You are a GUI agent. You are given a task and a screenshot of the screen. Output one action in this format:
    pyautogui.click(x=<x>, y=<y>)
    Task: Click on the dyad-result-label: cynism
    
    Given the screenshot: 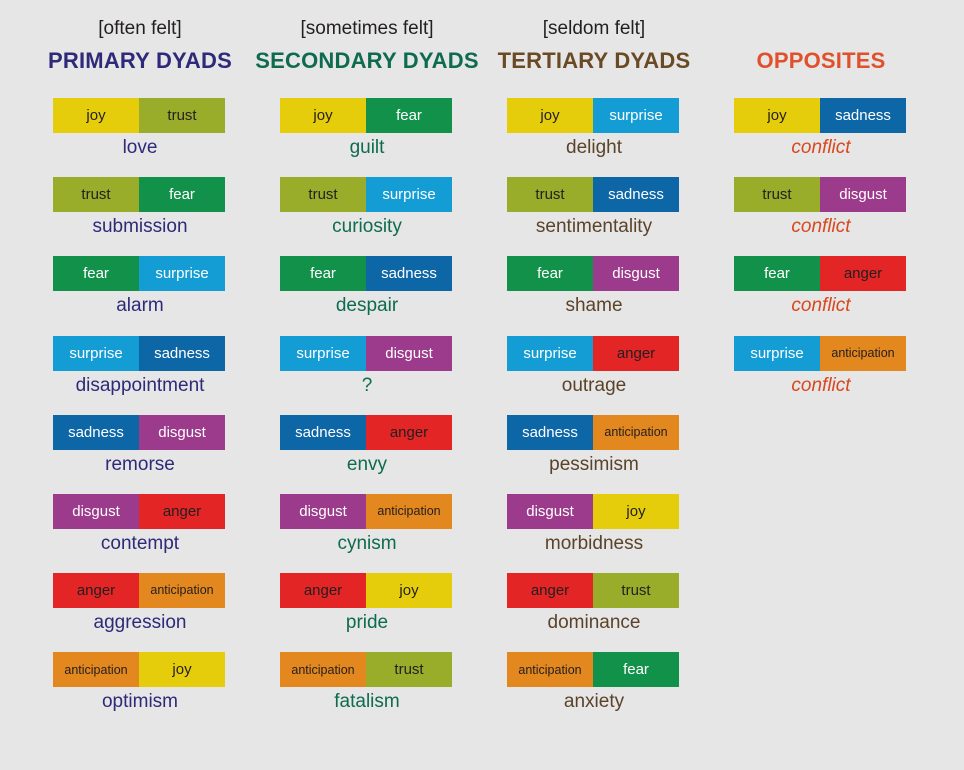 What is the action you would take?
    pyautogui.click(x=367, y=543)
    